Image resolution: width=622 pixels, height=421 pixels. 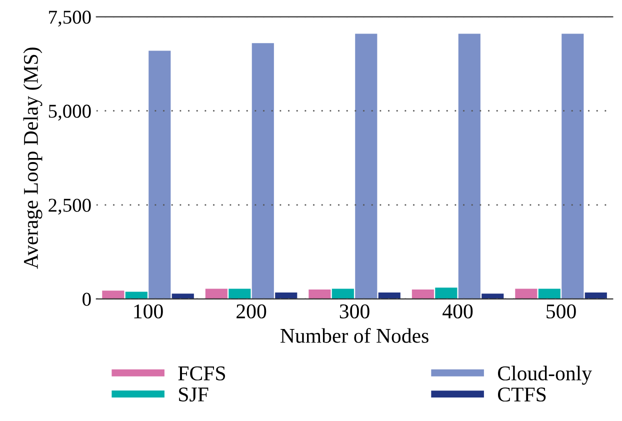 I want to click on legend-label: Cloud-only, so click(x=545, y=375).